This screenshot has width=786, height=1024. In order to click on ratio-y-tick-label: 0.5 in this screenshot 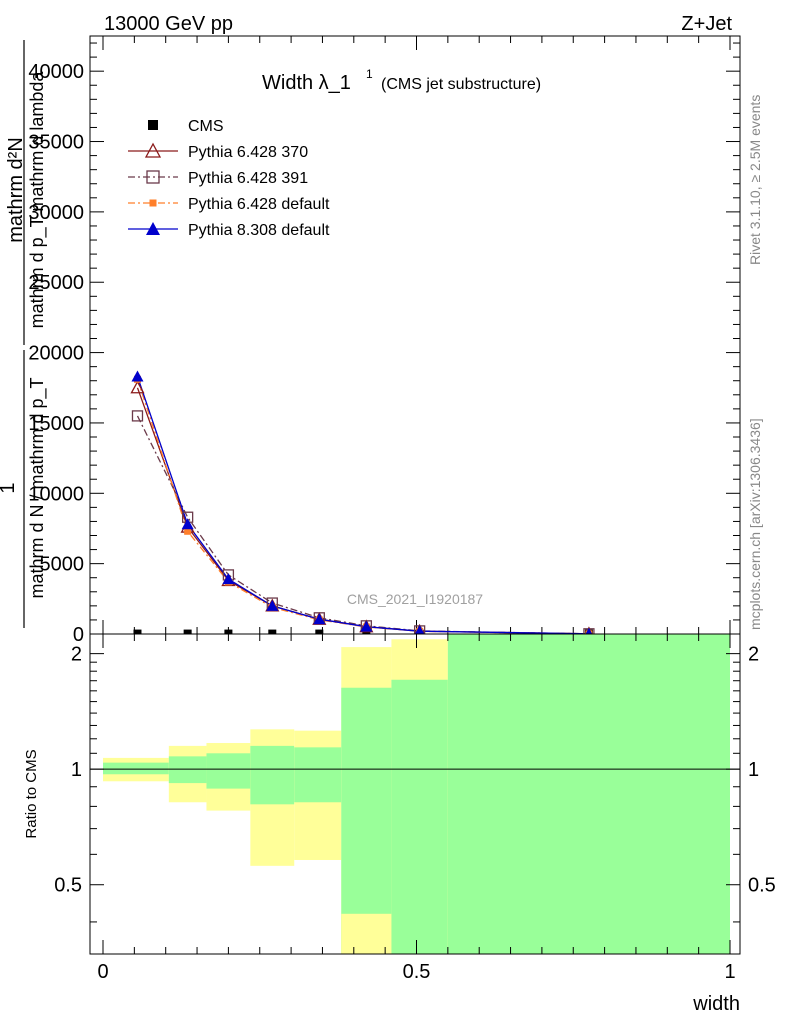, I will do `click(68, 886)`.